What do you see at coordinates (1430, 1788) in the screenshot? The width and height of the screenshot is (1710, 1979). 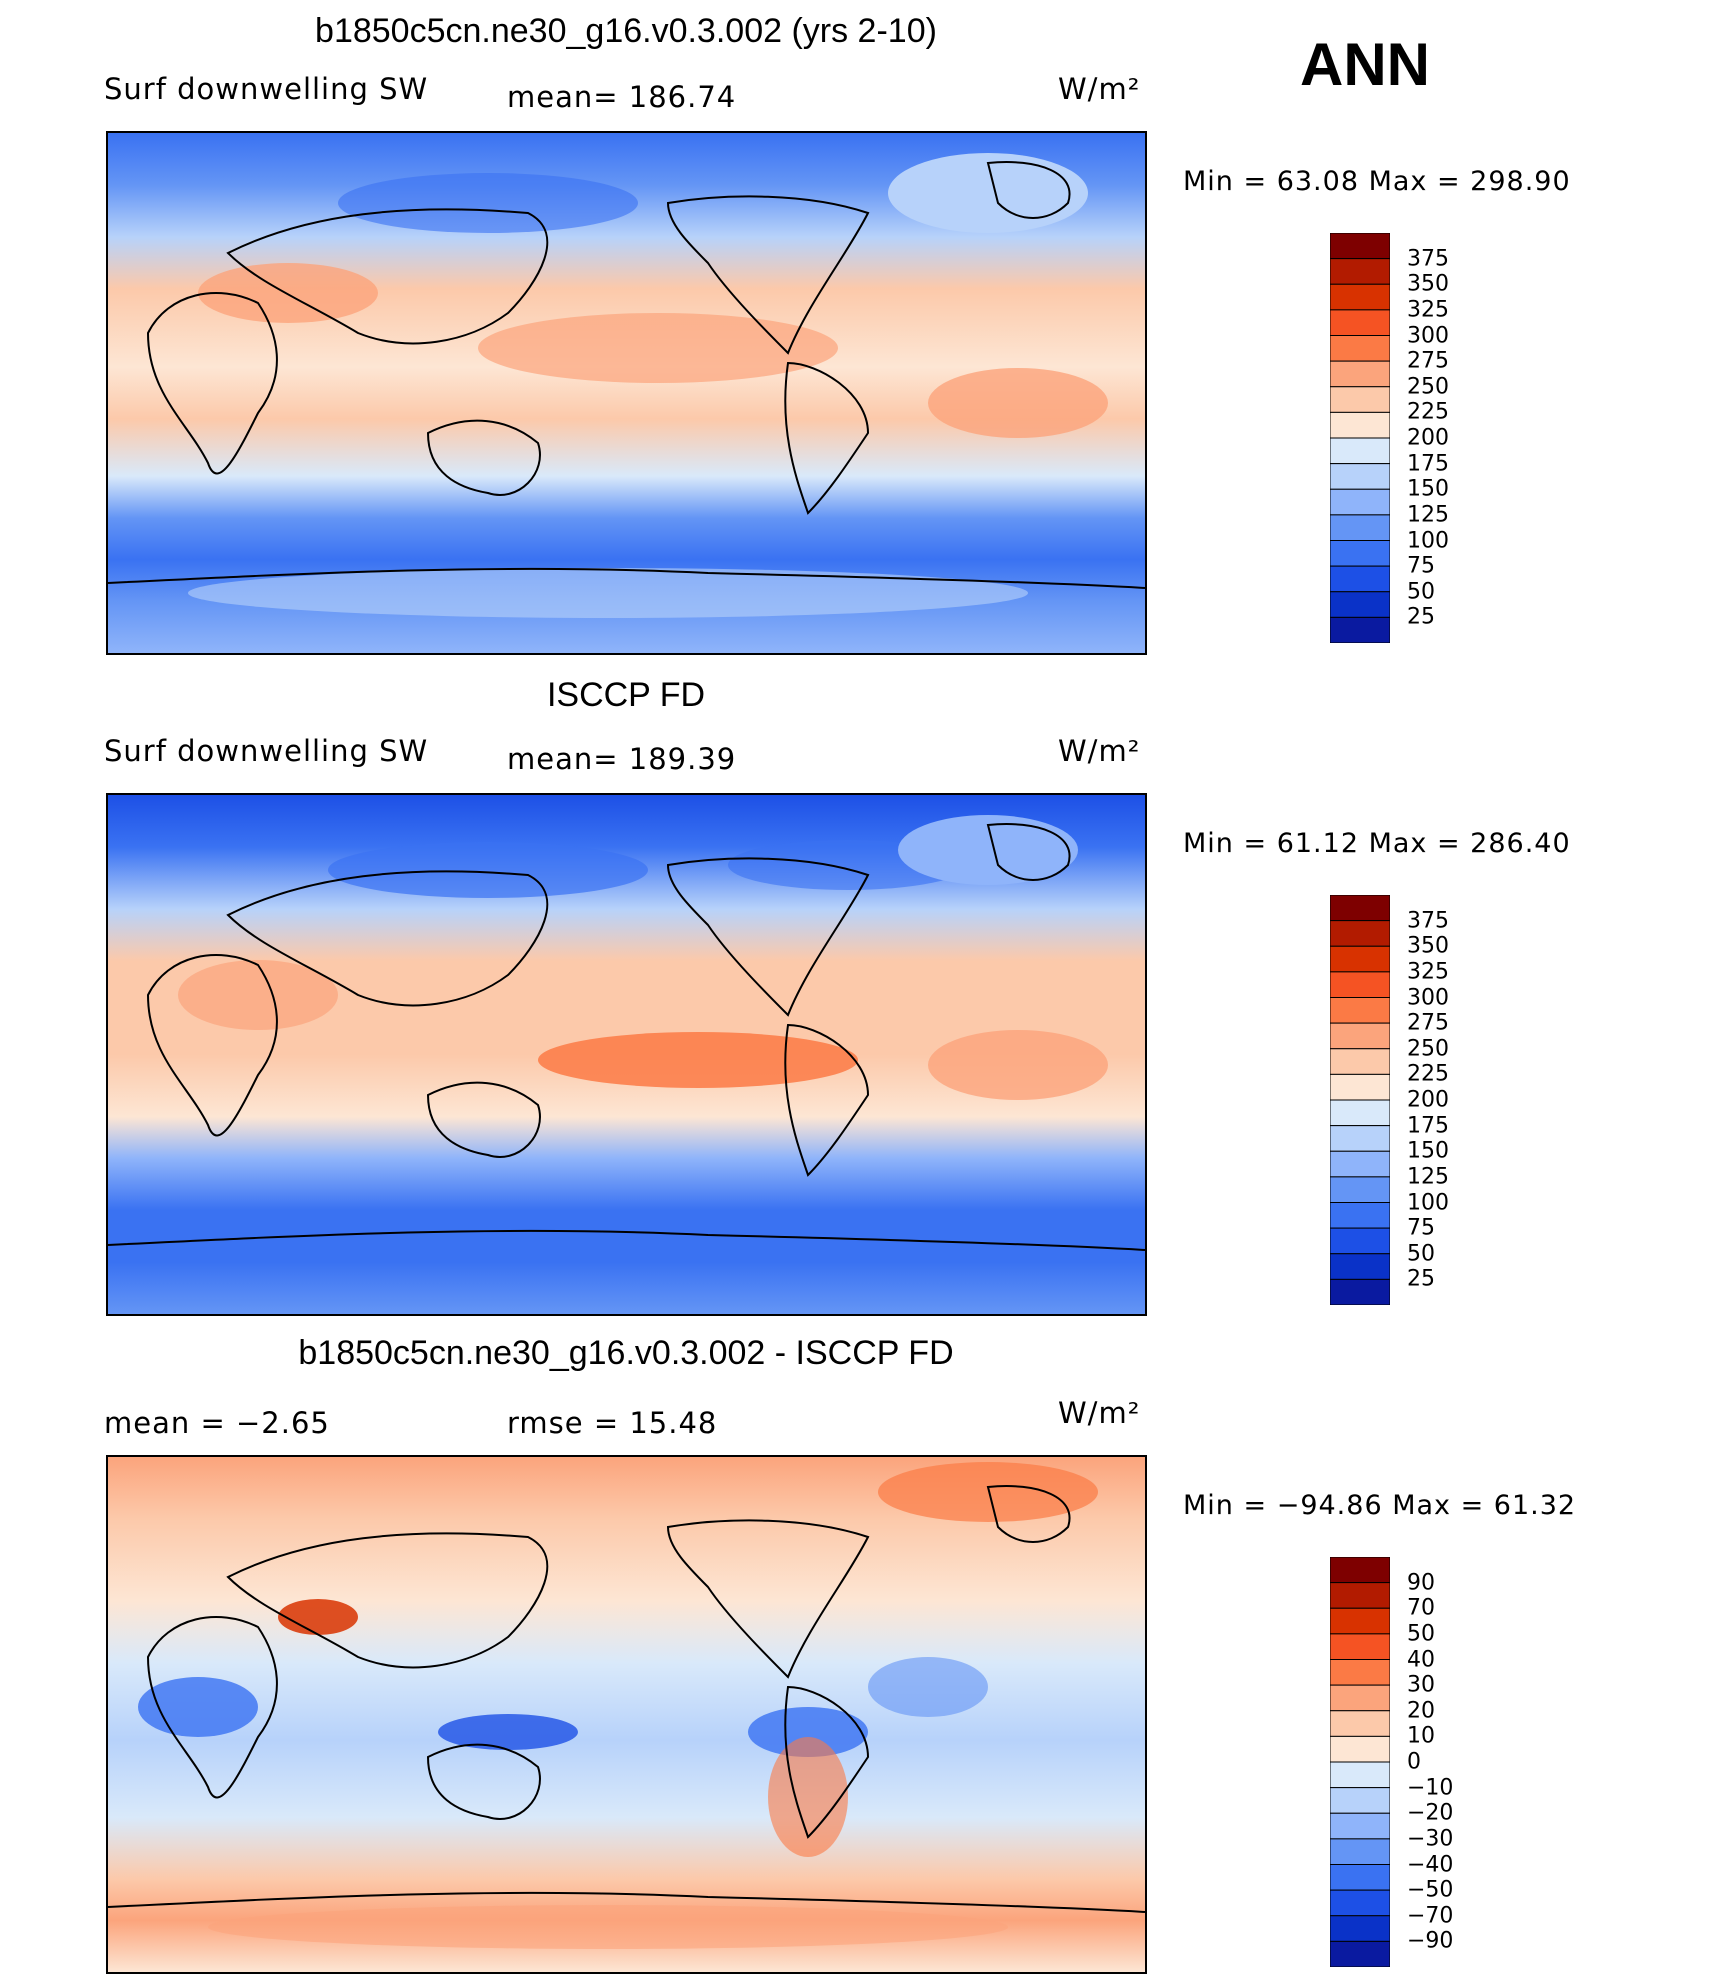 I see `colorbar-tick-label: −10` at bounding box center [1430, 1788].